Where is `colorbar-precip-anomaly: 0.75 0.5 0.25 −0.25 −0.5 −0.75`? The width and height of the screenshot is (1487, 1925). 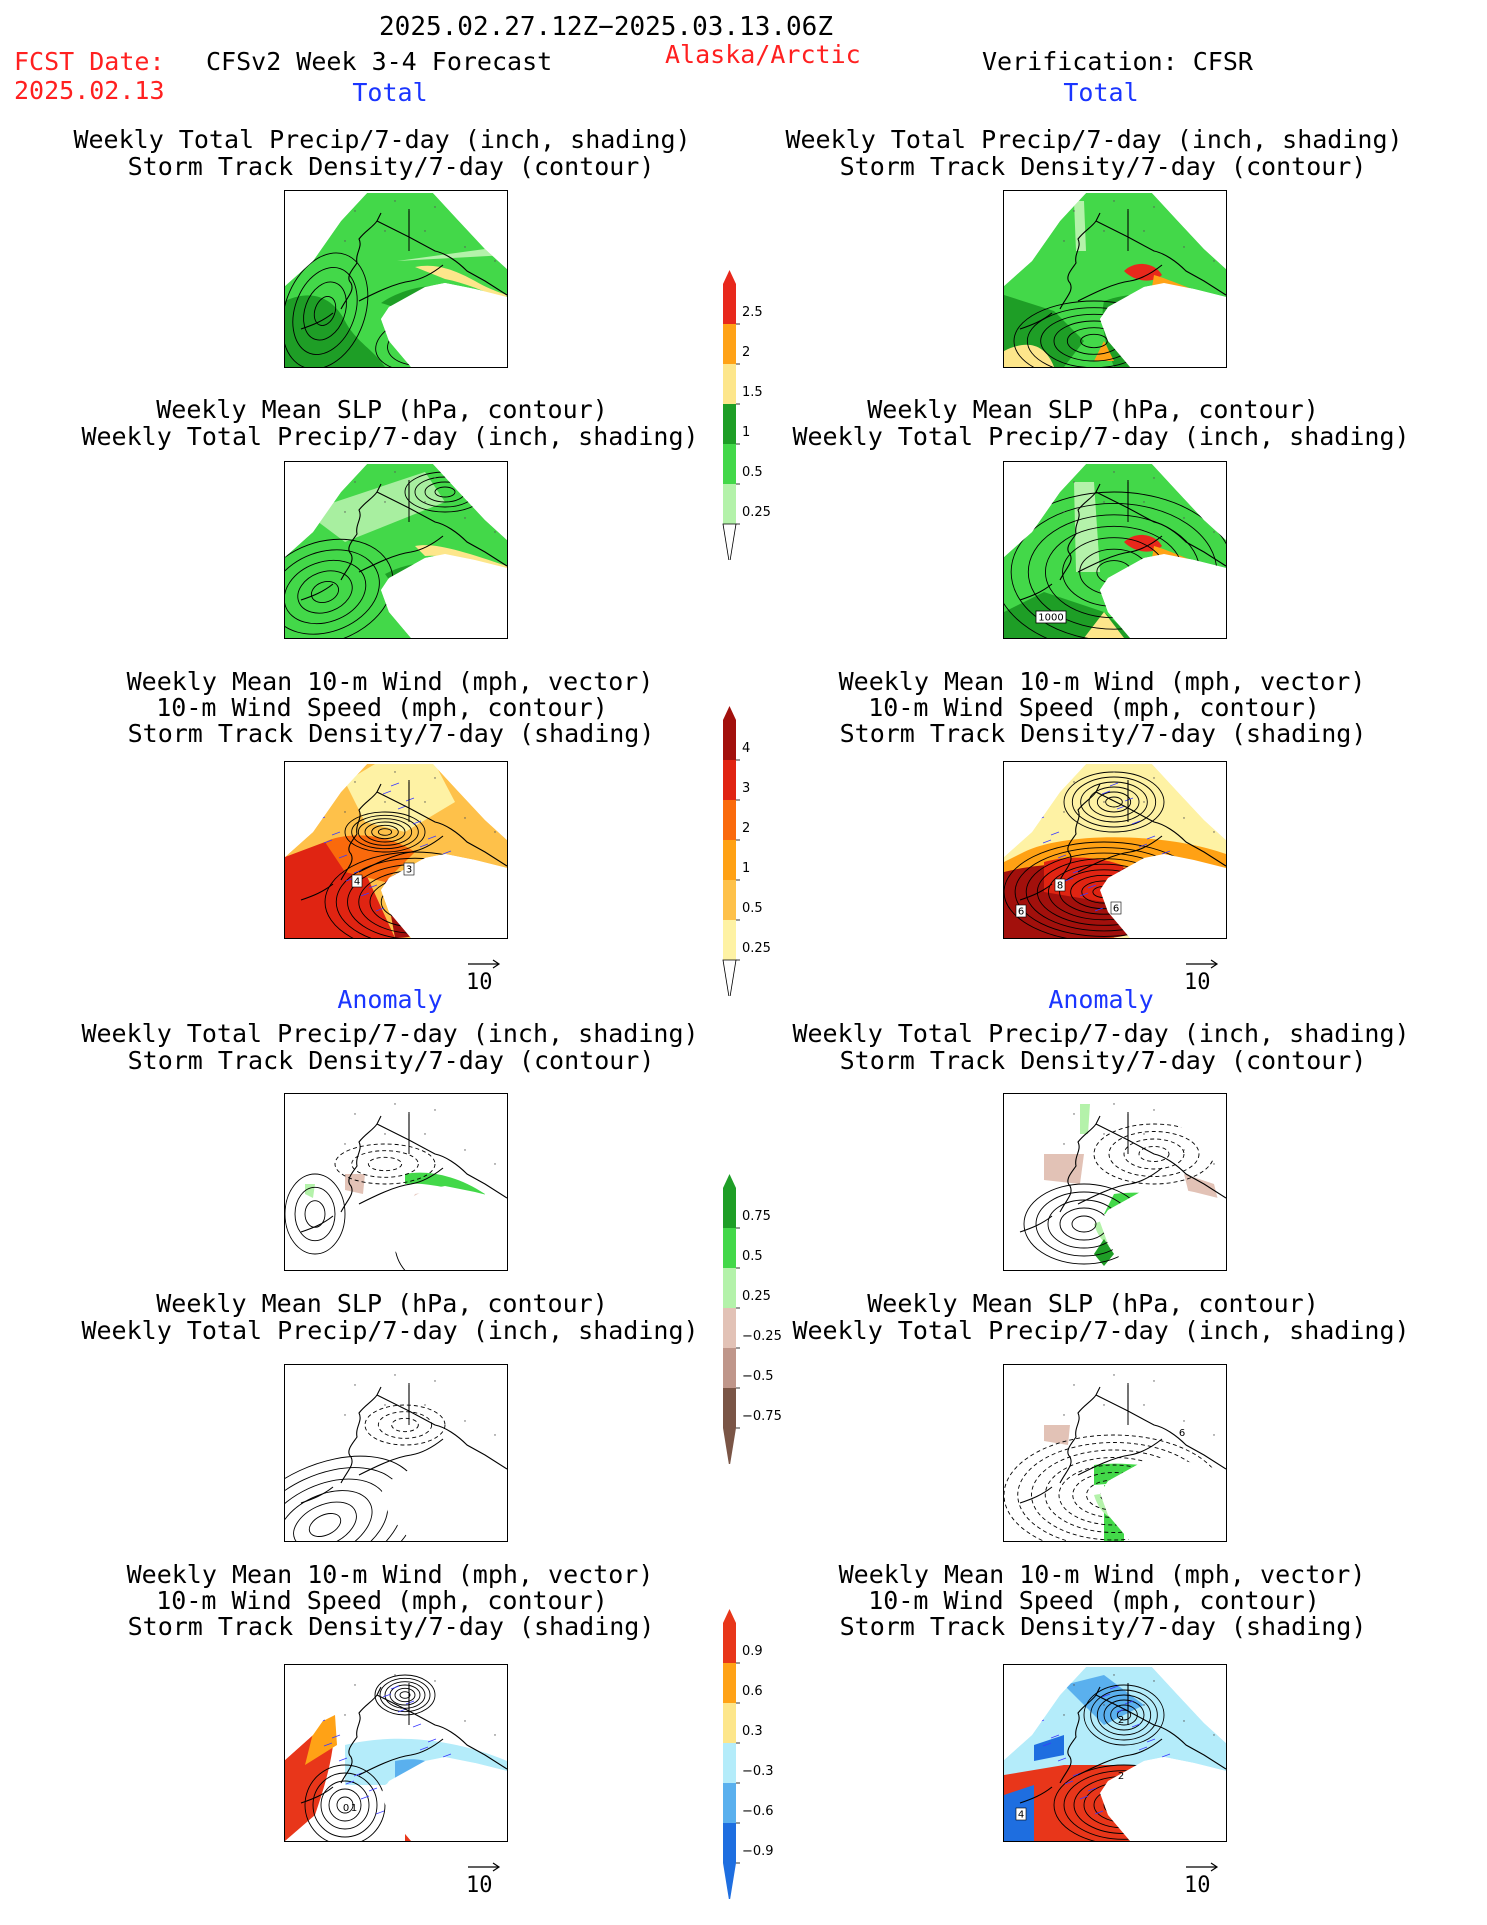
colorbar-precip-anomaly: 0.75 0.5 0.25 −0.25 −0.5 −0.75 is located at coordinates (762, 1319).